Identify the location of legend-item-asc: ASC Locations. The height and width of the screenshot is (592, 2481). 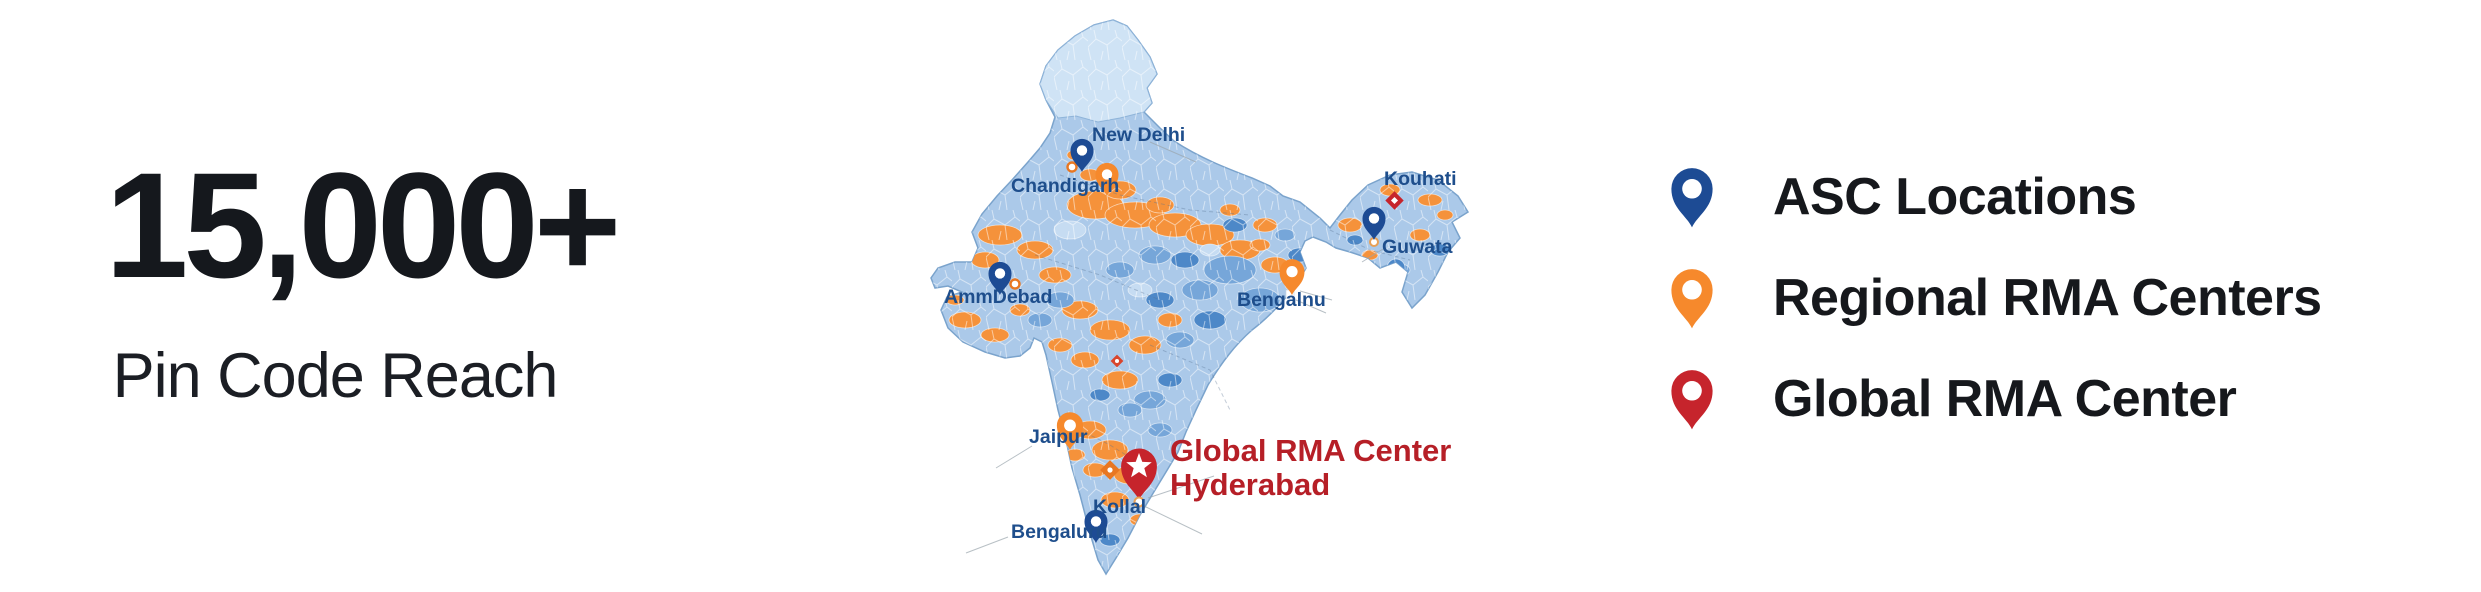
(1994, 196).